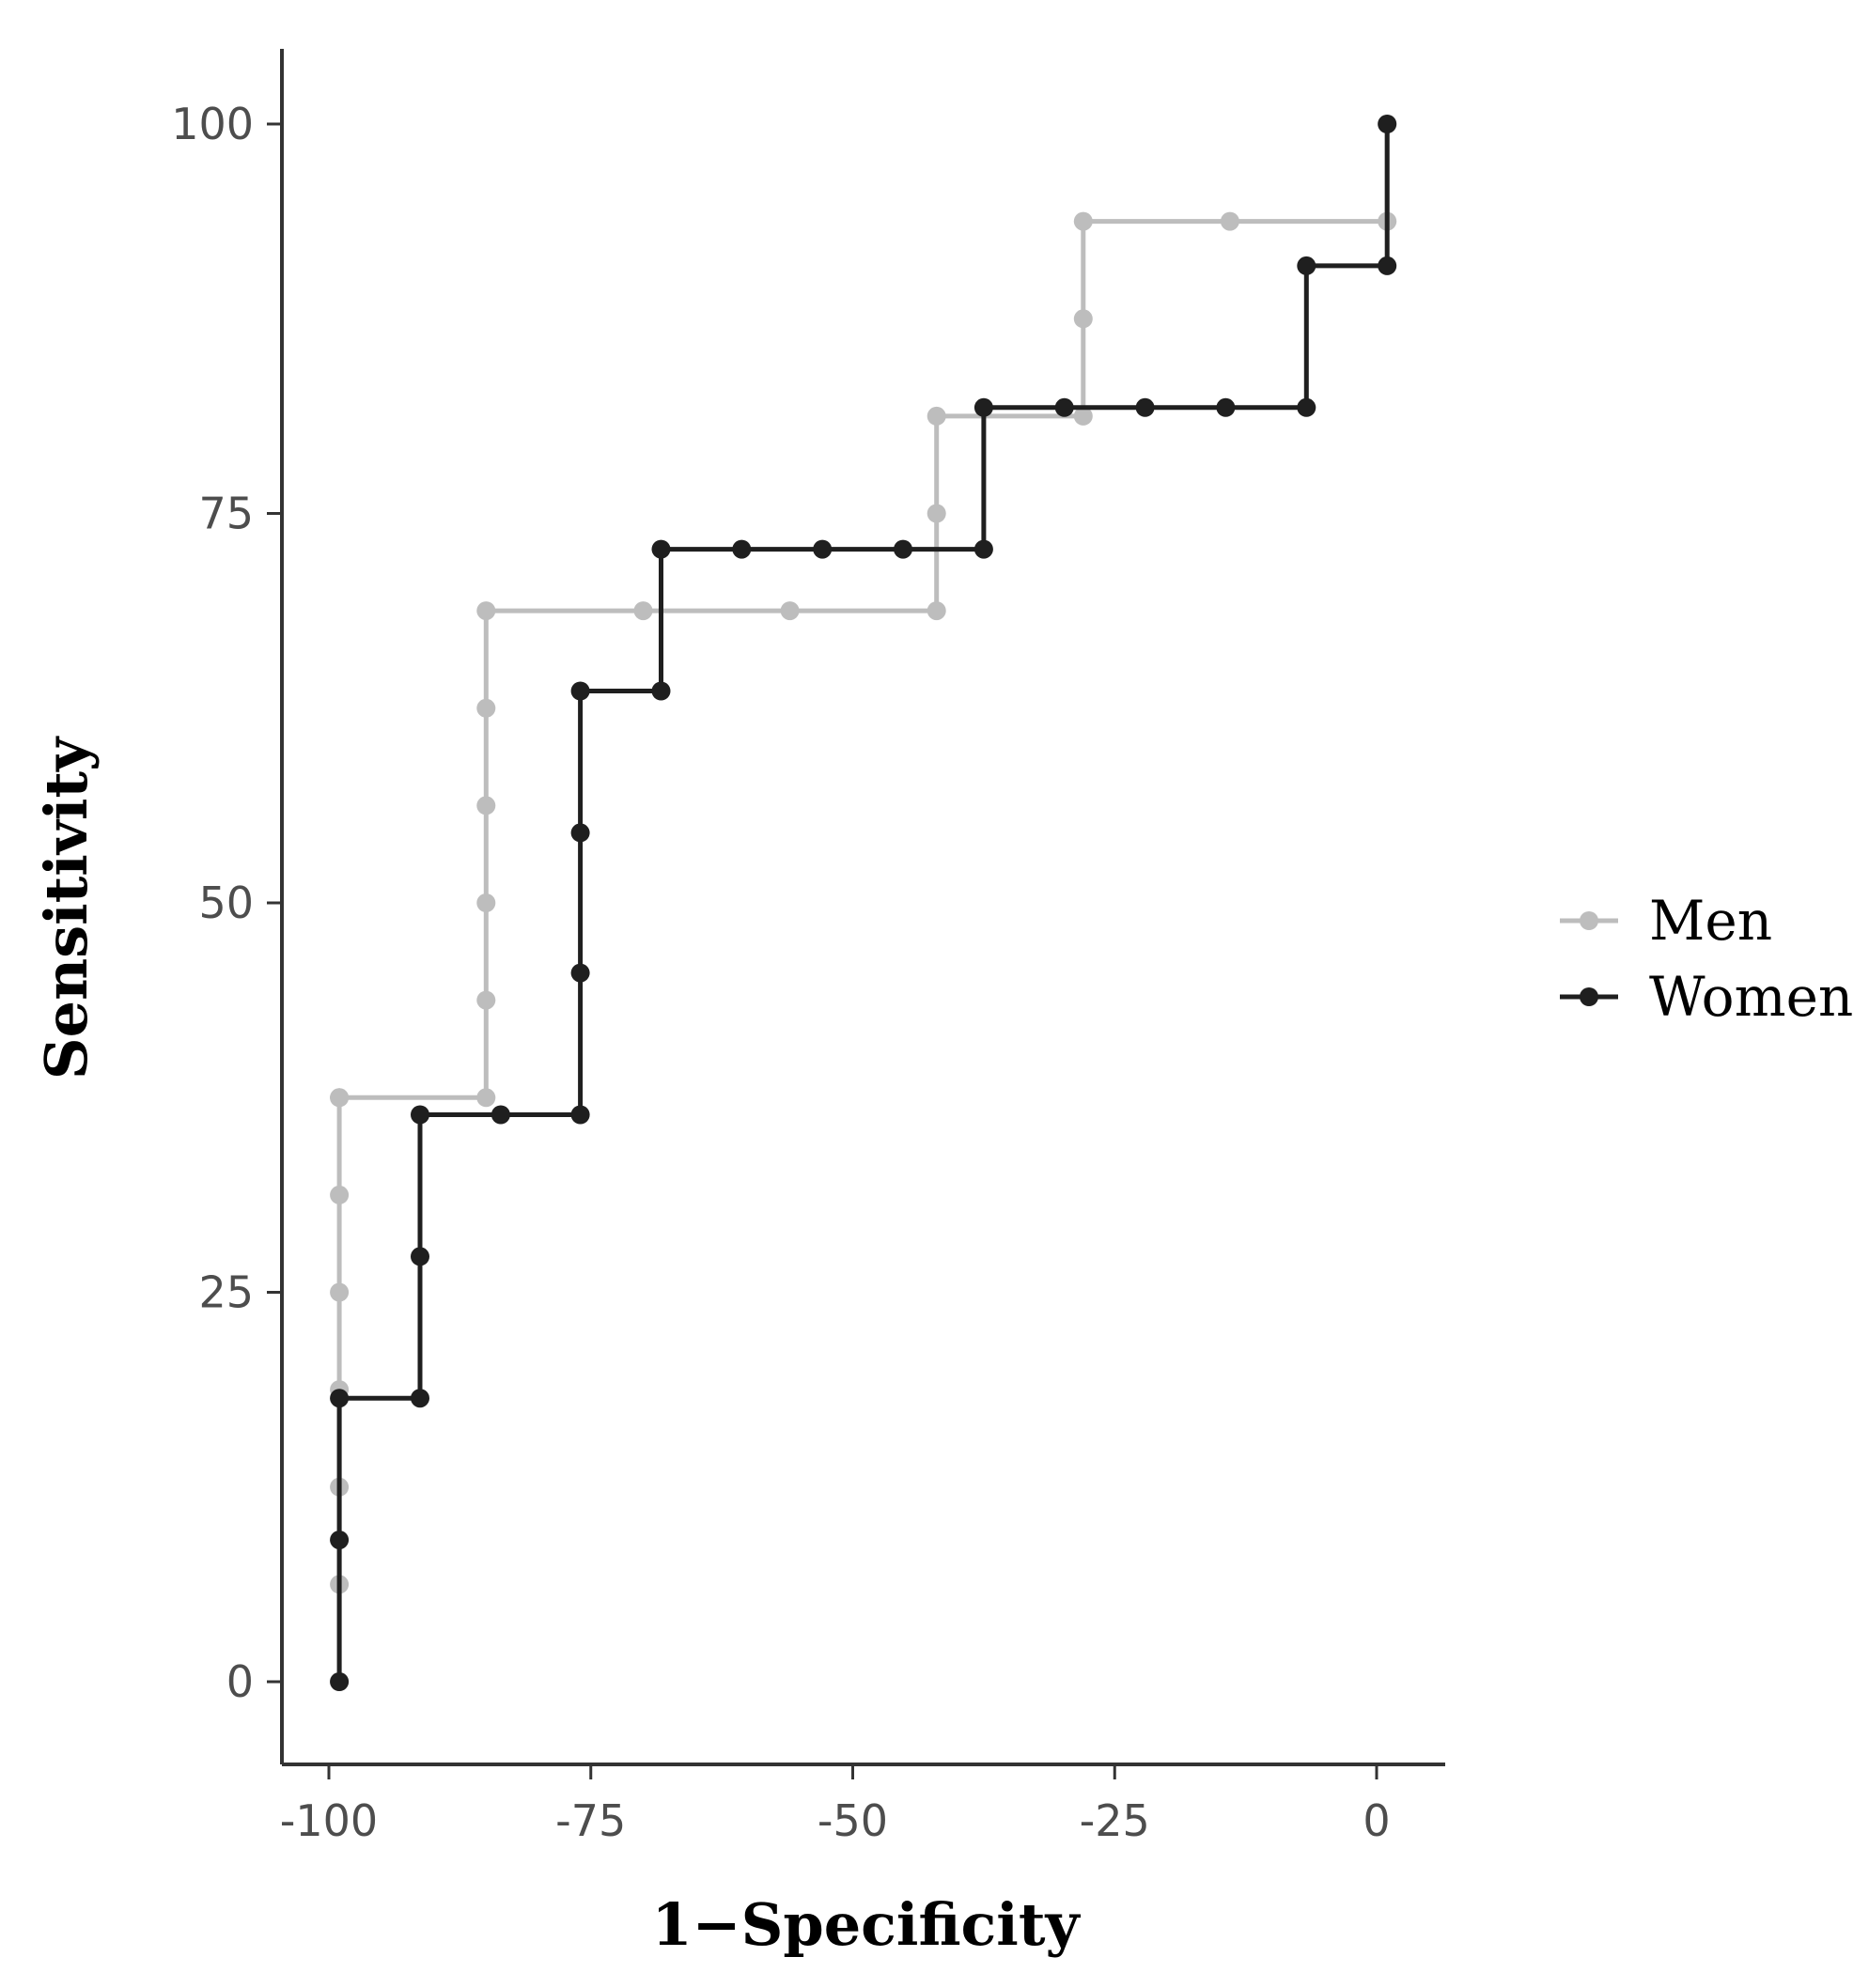 Image resolution: width=1869 pixels, height=1988 pixels. I want to click on y-axis-title: Sensitivity, so click(66, 907).